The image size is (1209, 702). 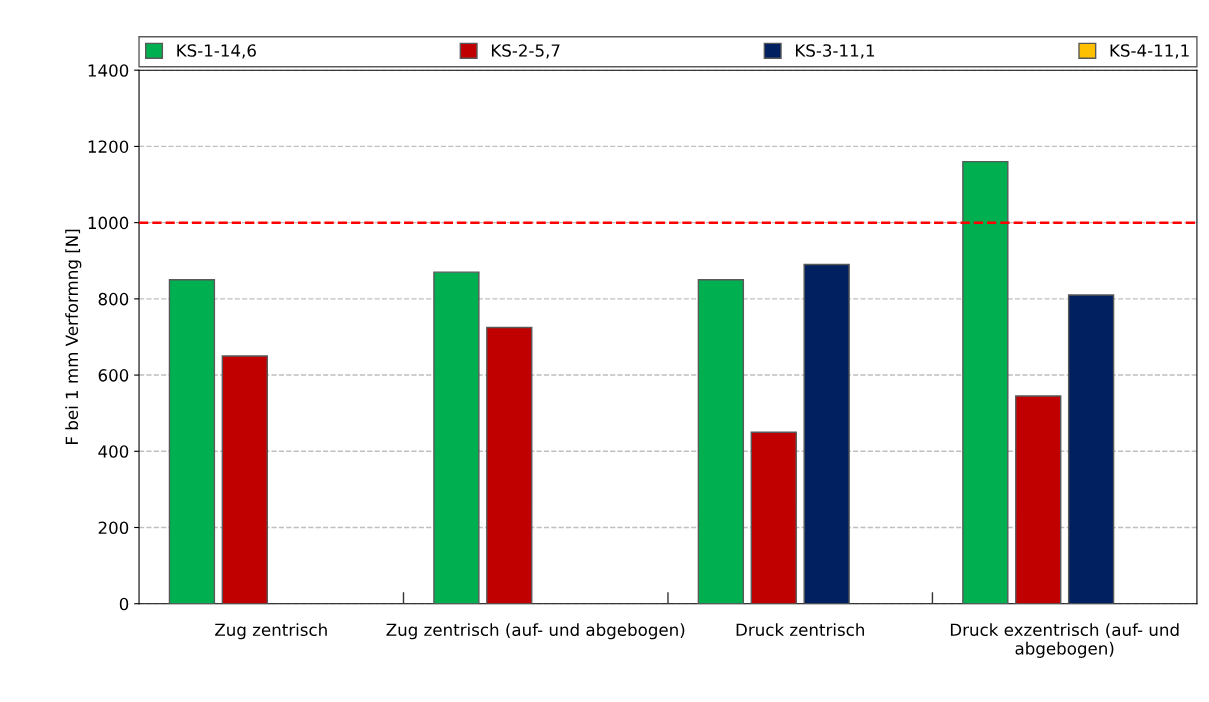 I want to click on legend-label: KS-1-14,6, so click(x=216, y=51).